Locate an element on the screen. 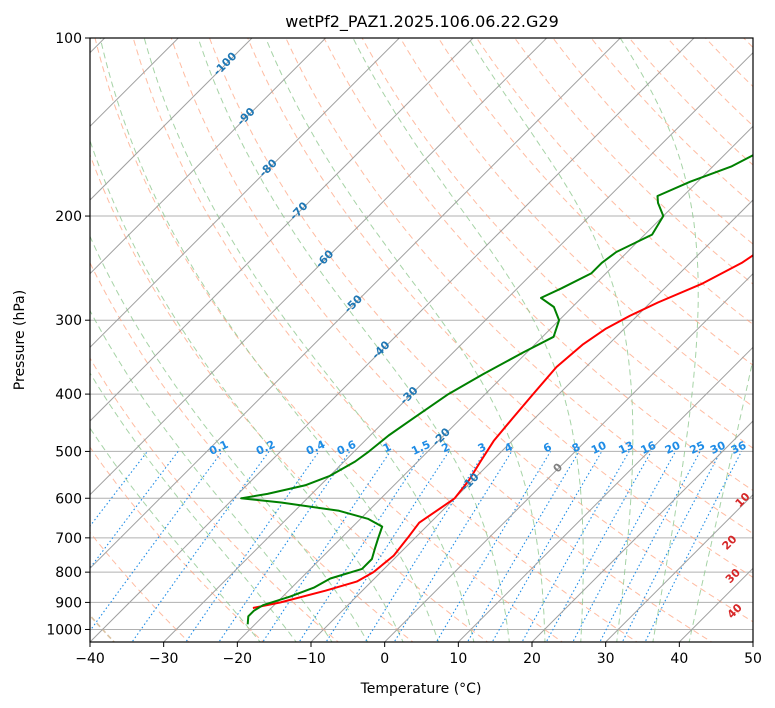 The width and height of the screenshot is (775, 708). y-tick-label: 100 is located at coordinates (68, 39).